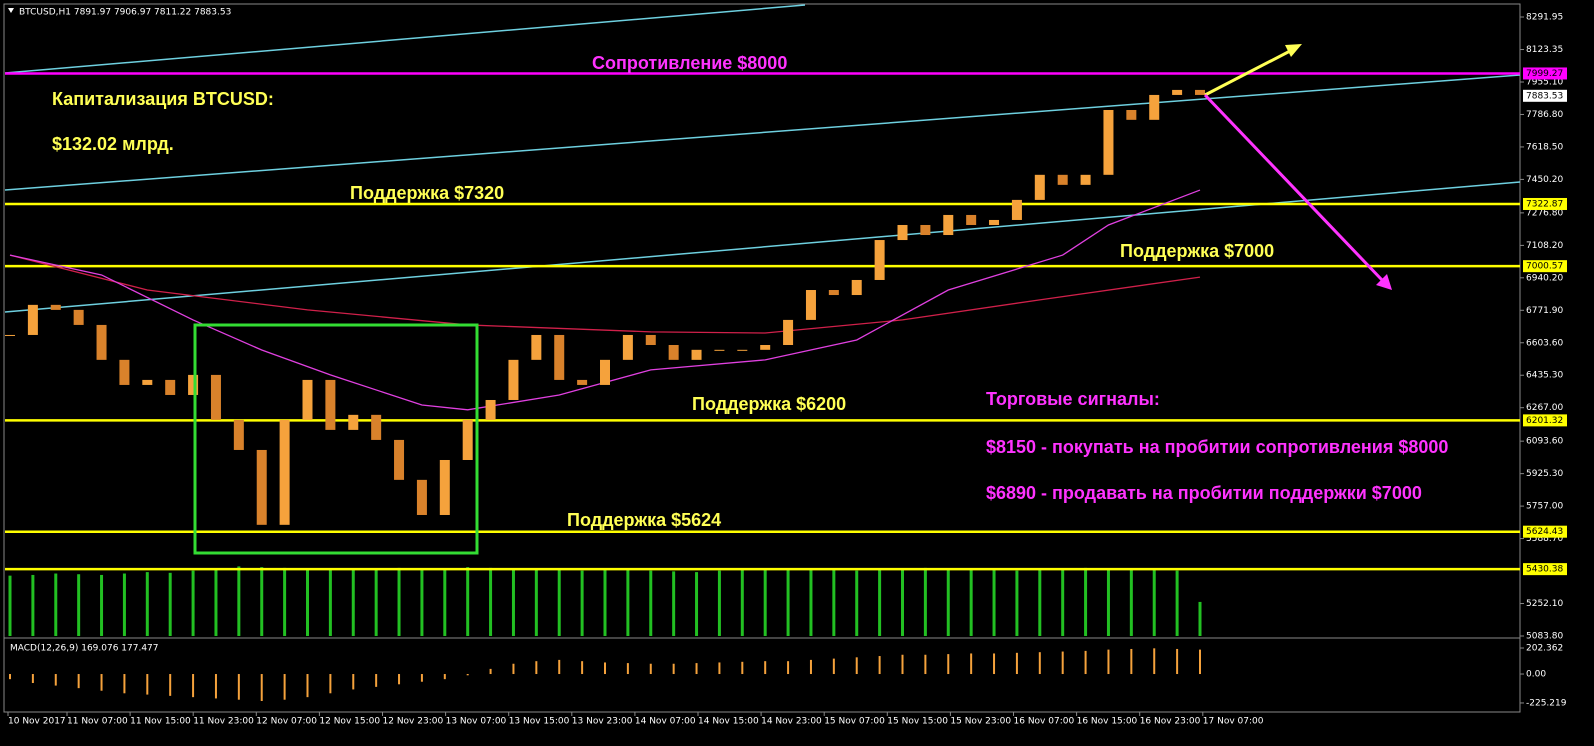  I want to click on y-tick-label: 5925.30, so click(1544, 474).